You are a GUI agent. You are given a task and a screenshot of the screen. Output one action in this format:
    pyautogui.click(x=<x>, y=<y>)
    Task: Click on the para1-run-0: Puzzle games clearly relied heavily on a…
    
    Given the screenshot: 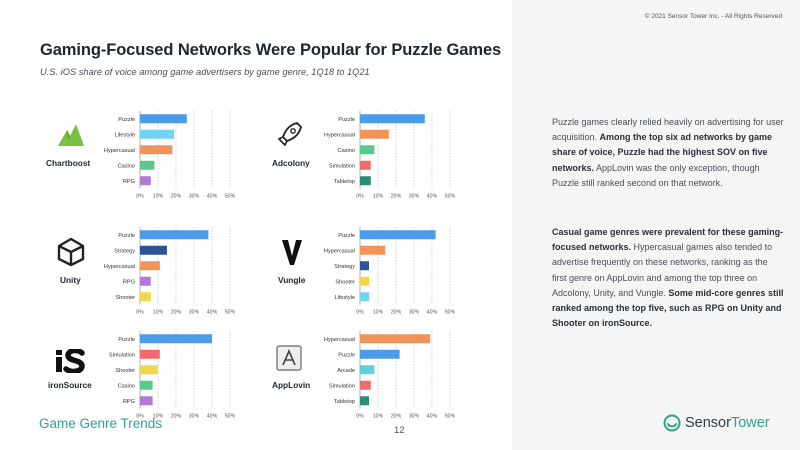 What is the action you would take?
    pyautogui.click(x=668, y=130)
    